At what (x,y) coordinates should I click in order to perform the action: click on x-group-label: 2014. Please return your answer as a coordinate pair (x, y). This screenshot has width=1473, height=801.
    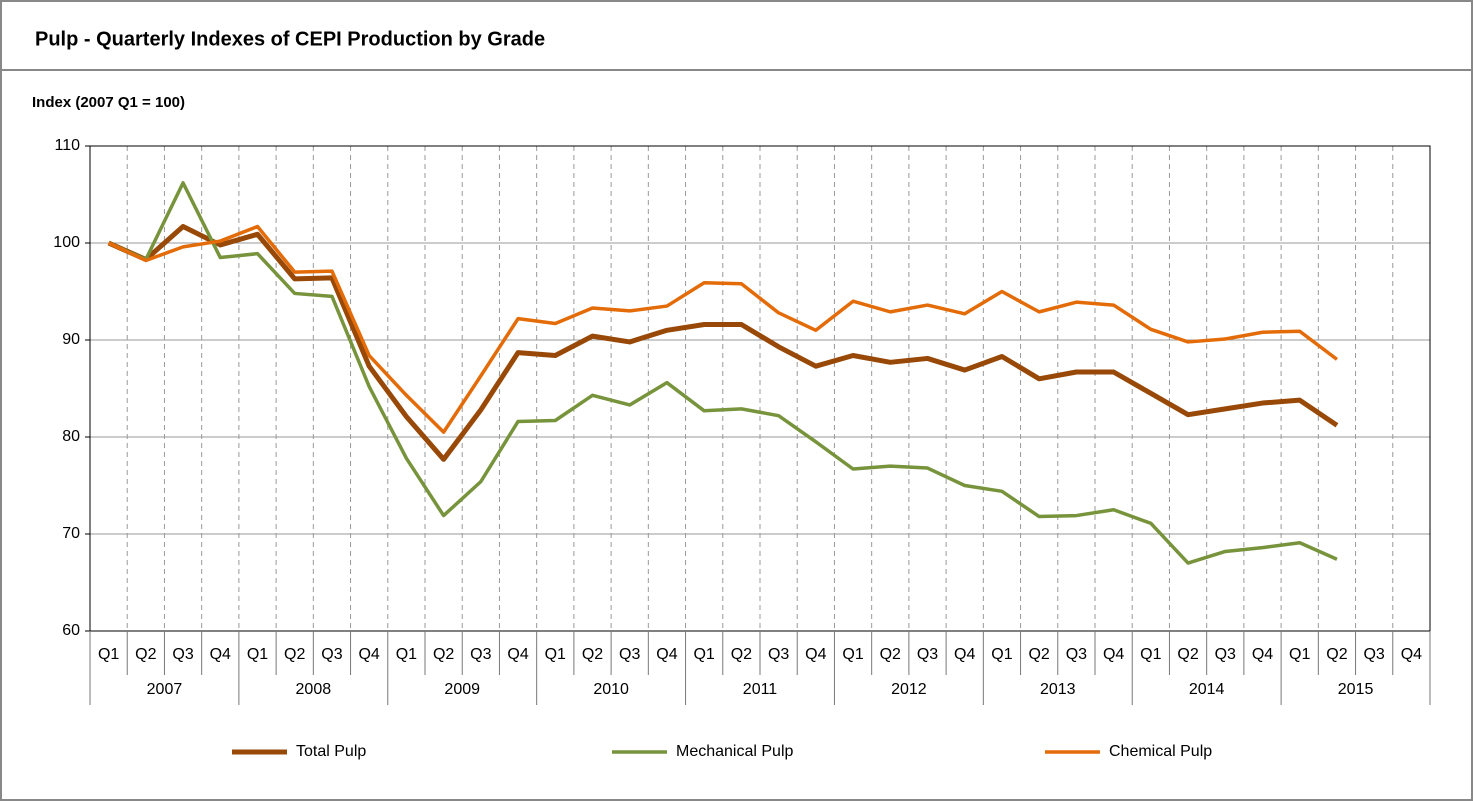
    Looking at the image, I should click on (1207, 689).